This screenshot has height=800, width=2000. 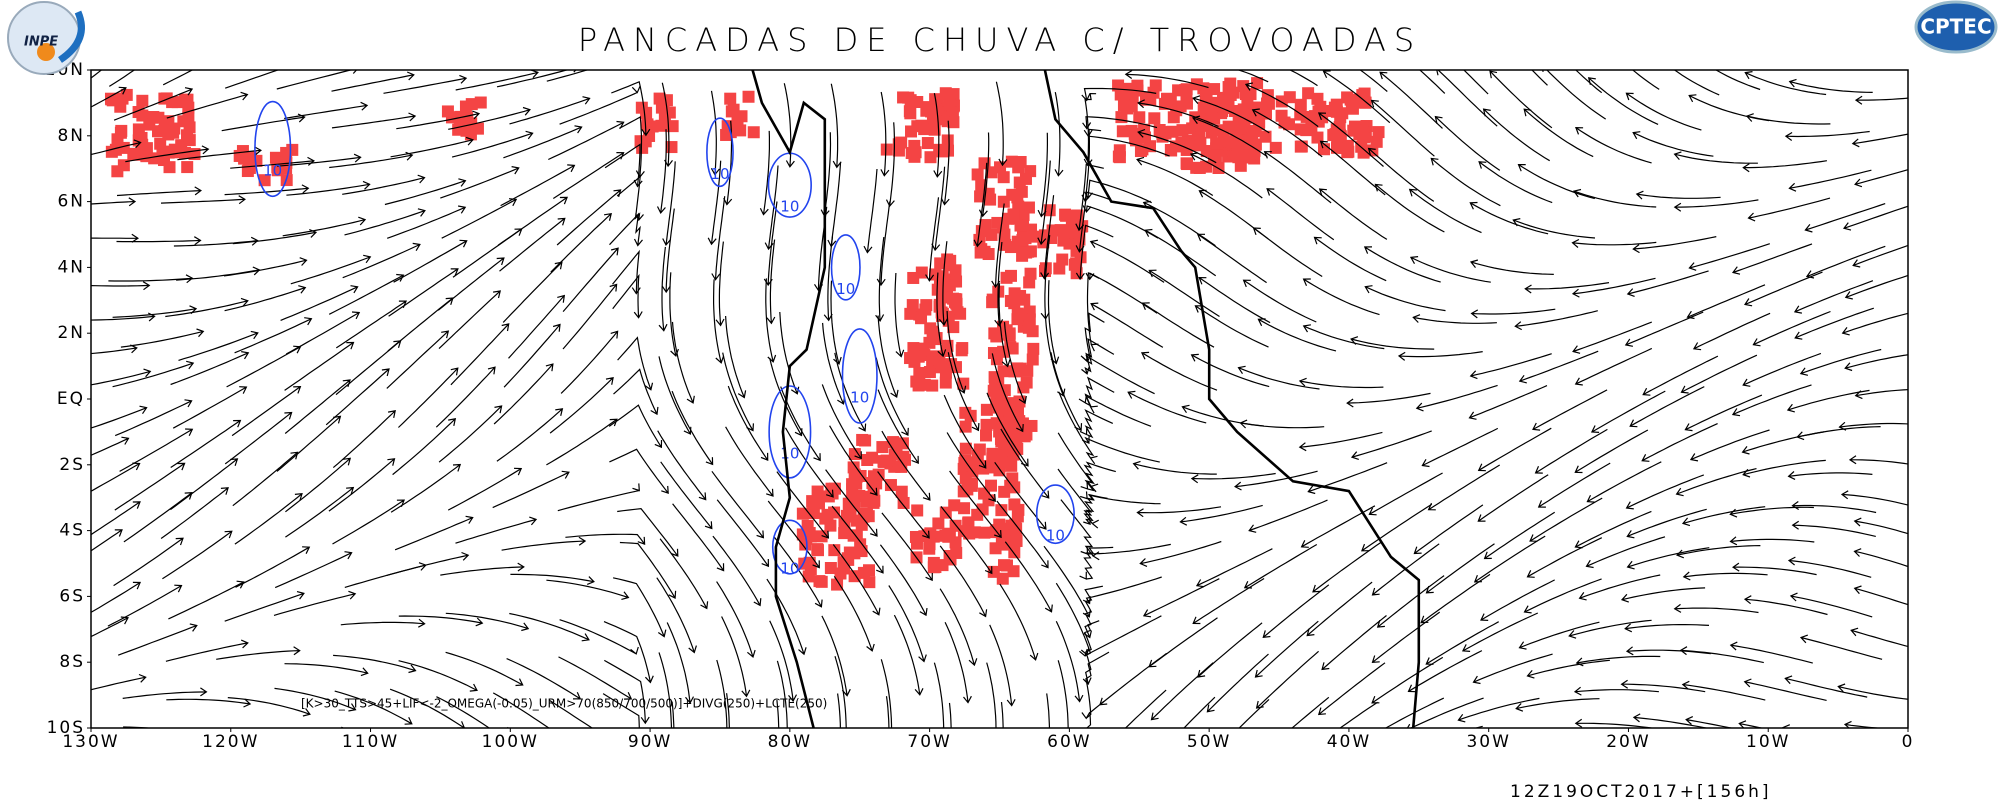 What do you see at coordinates (859, 376) in the screenshot?
I see `contour` at bounding box center [859, 376].